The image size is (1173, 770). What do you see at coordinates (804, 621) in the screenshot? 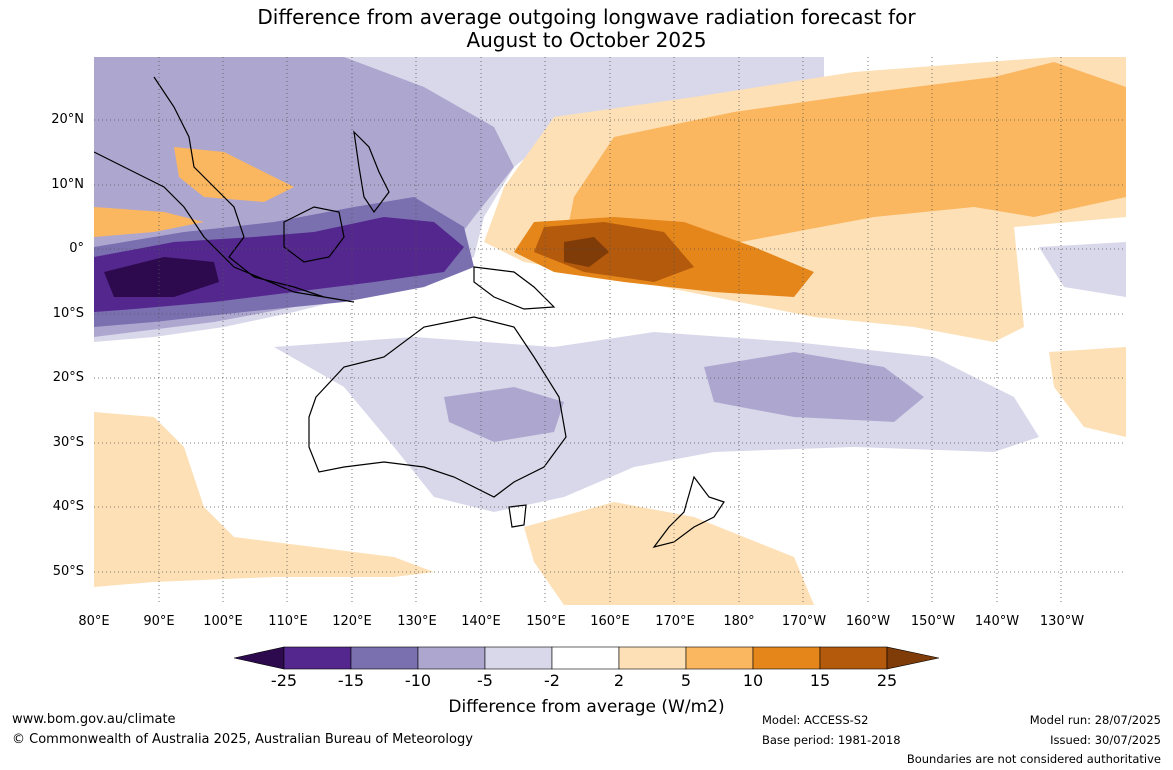
I see `lon-label-170w: 170°W` at bounding box center [804, 621].